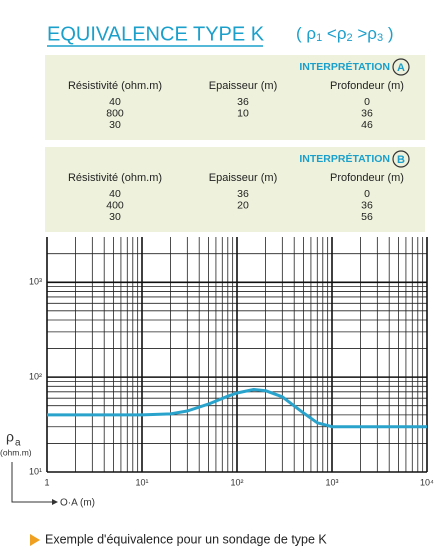 Image resolution: width=445 pixels, height=558 pixels. I want to click on curve, so click(237, 408).